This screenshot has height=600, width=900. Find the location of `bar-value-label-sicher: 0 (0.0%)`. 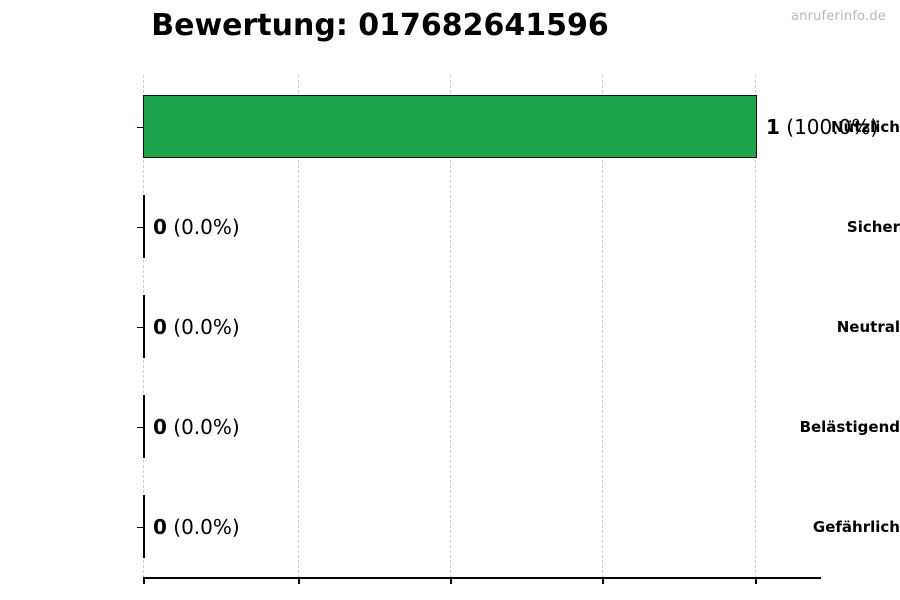

bar-value-label-sicher: 0 (0.0%) is located at coordinates (196, 227).